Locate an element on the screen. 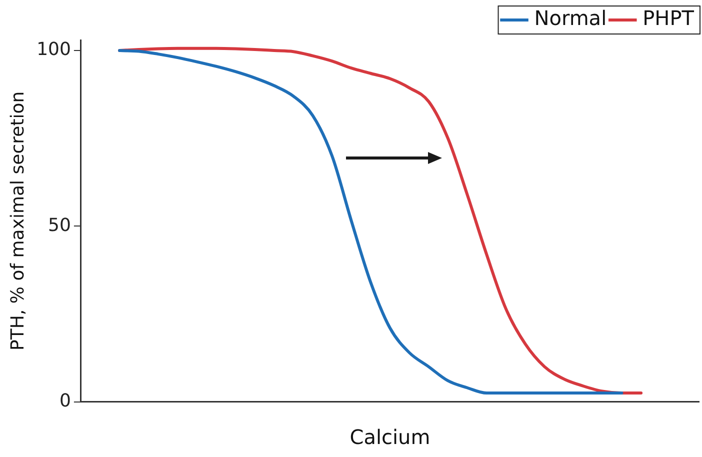 The height and width of the screenshot is (457, 702). y-tick-label: 50 is located at coordinates (59, 225).